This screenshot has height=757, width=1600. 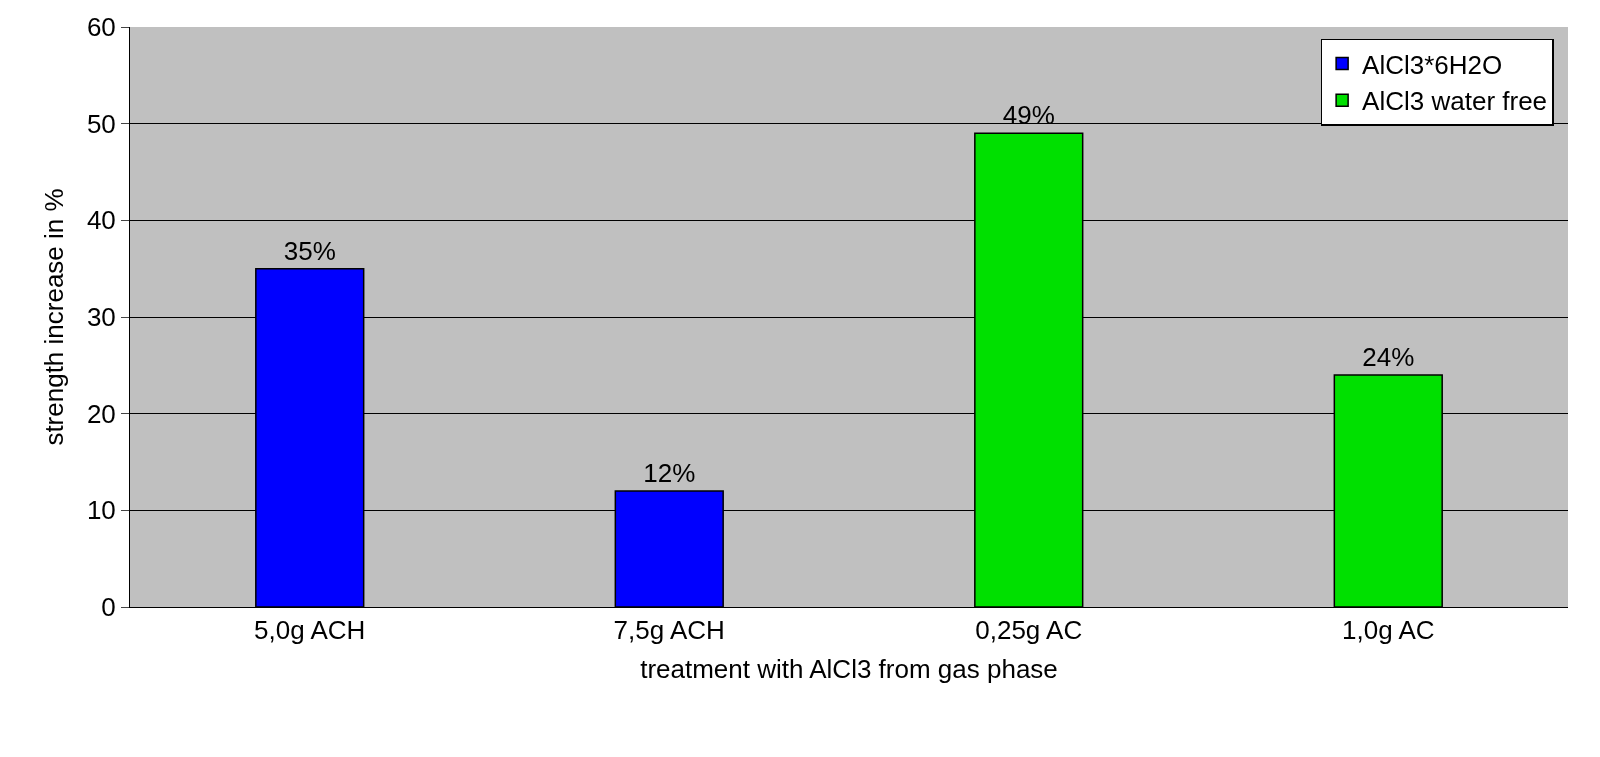 I want to click on y-axis-title: strength increase in %, so click(x=54, y=317).